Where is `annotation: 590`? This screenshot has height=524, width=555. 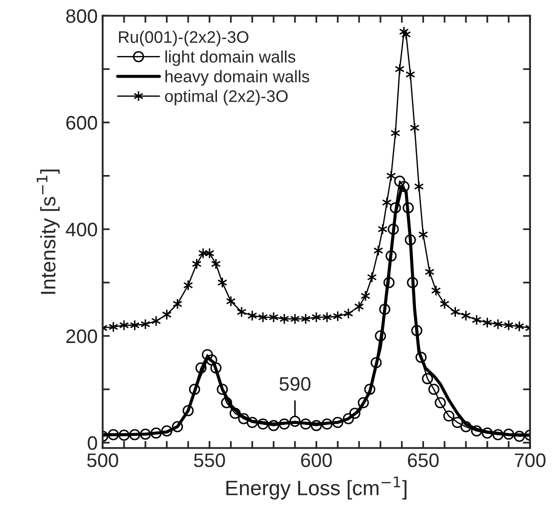
annotation: 590 is located at coordinates (295, 384).